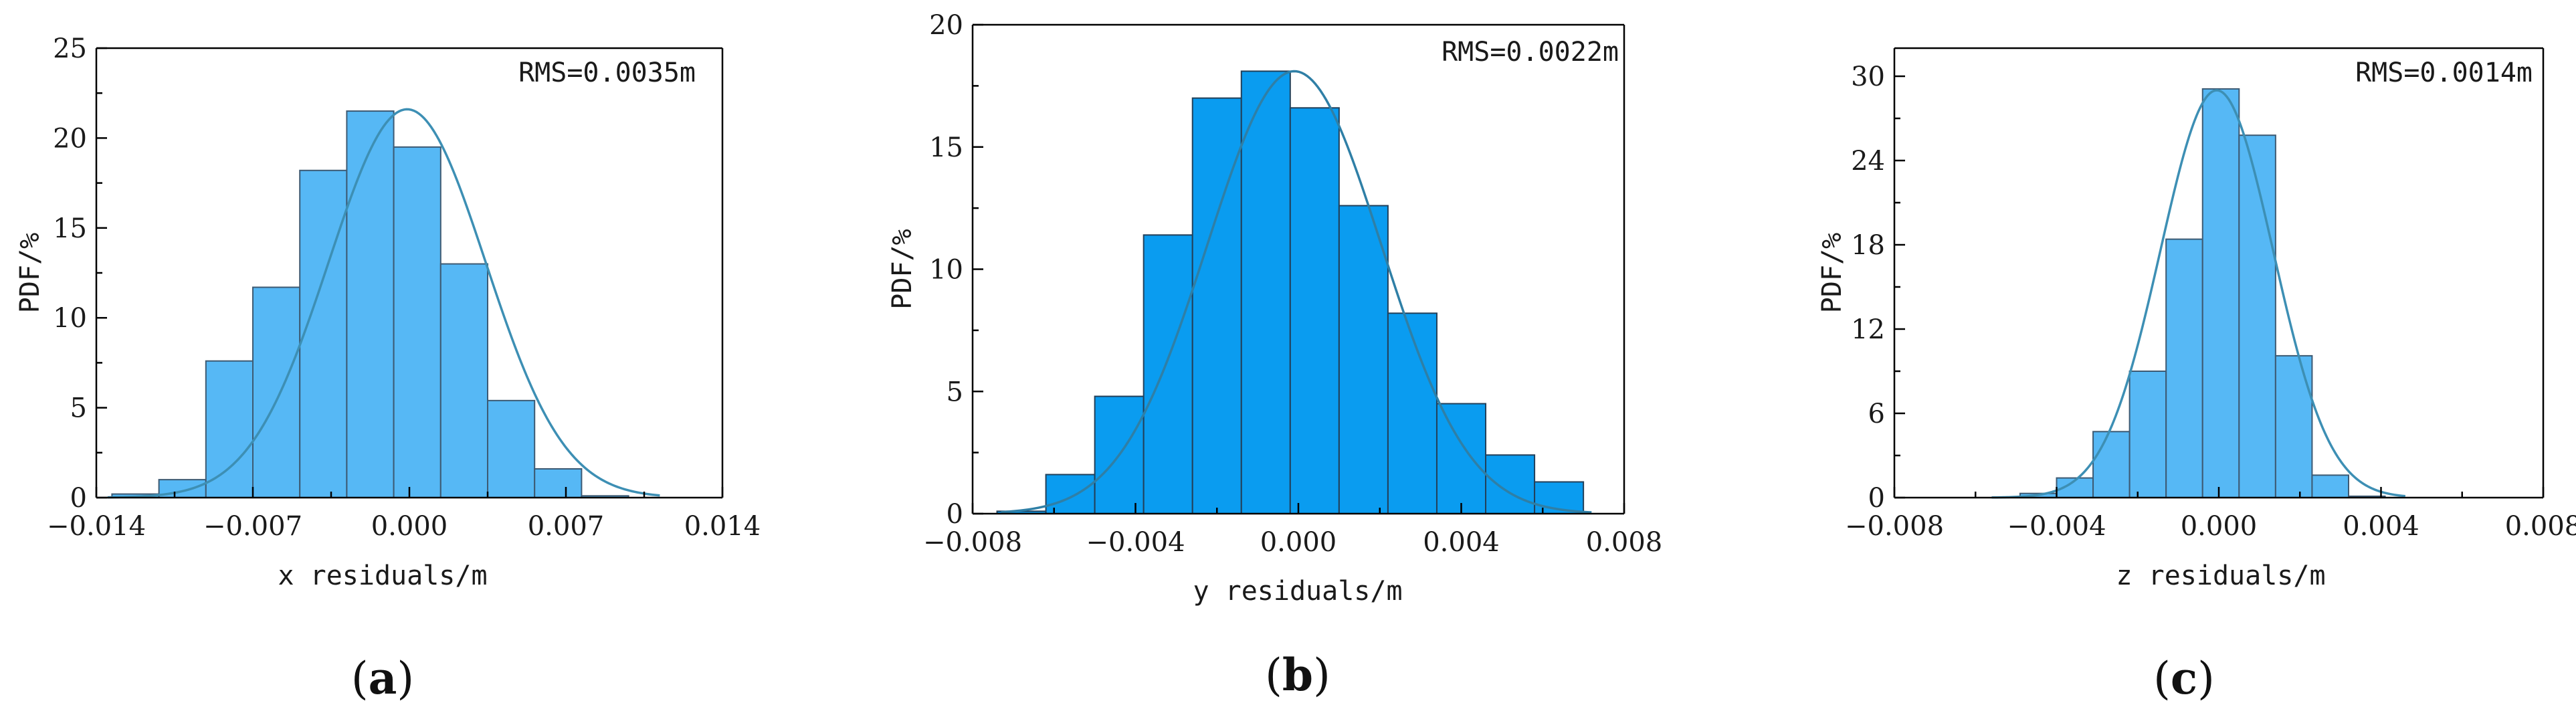 The width and height of the screenshot is (2576, 715). I want to click on y-tick-label: 12, so click(1868, 329).